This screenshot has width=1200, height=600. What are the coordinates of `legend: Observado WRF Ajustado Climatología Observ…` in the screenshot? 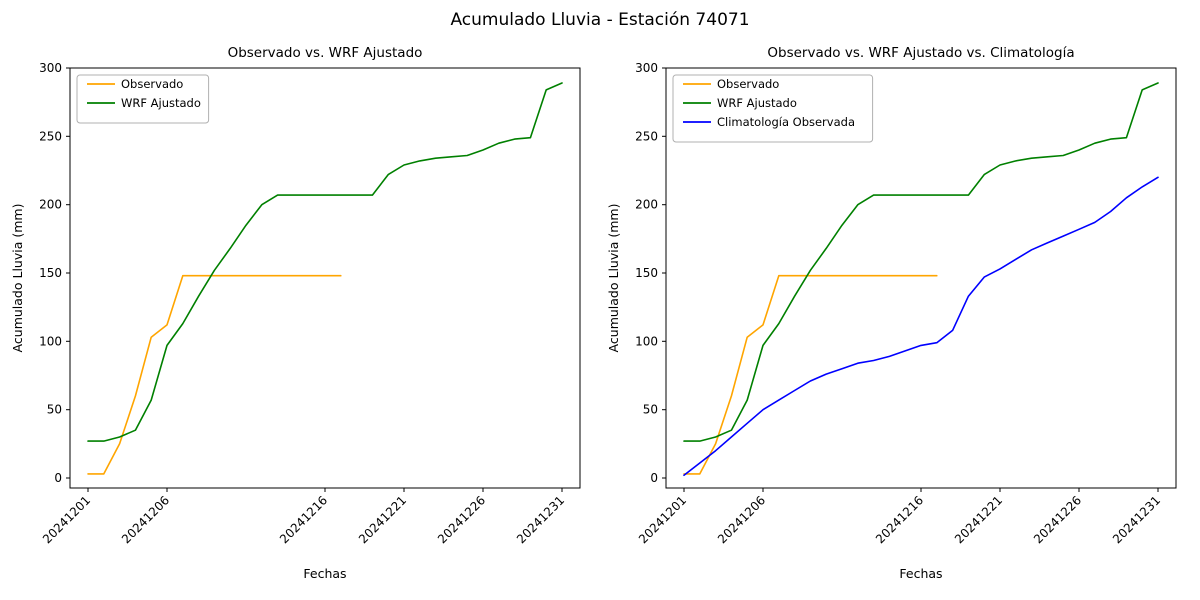 It's located at (773, 108).